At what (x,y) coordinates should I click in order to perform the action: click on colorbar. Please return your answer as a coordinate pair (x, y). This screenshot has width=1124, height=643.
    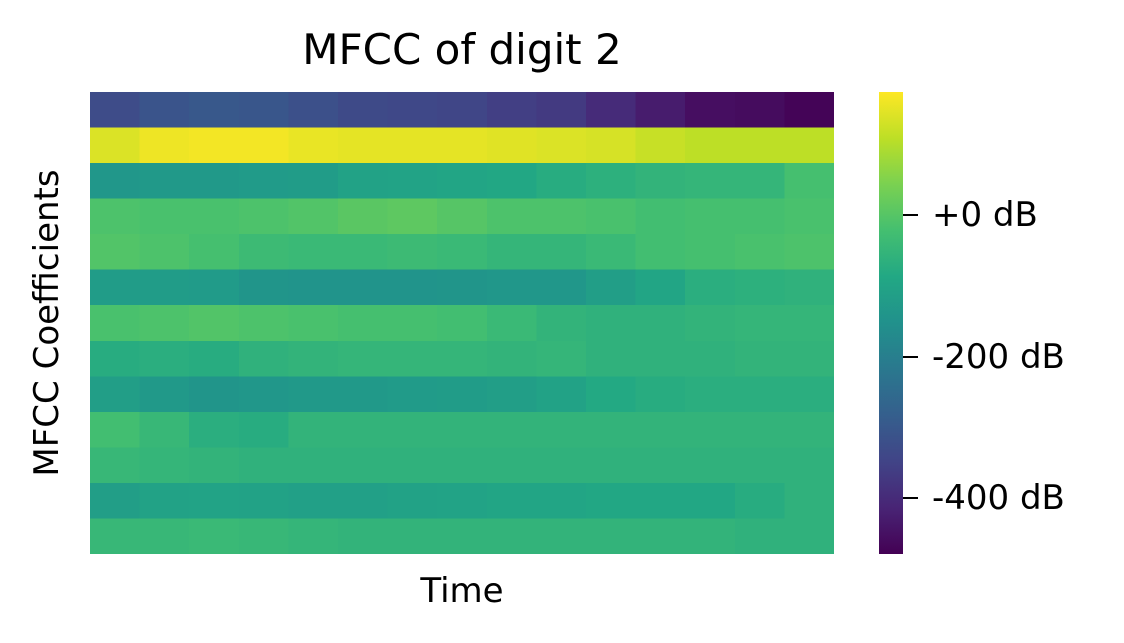
    Looking at the image, I should click on (891, 323).